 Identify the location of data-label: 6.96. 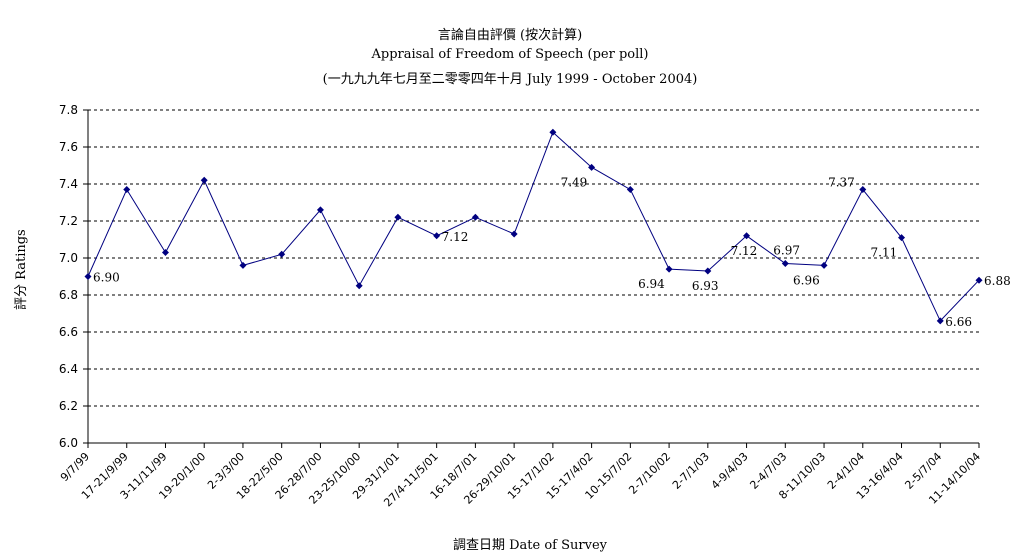
(806, 280).